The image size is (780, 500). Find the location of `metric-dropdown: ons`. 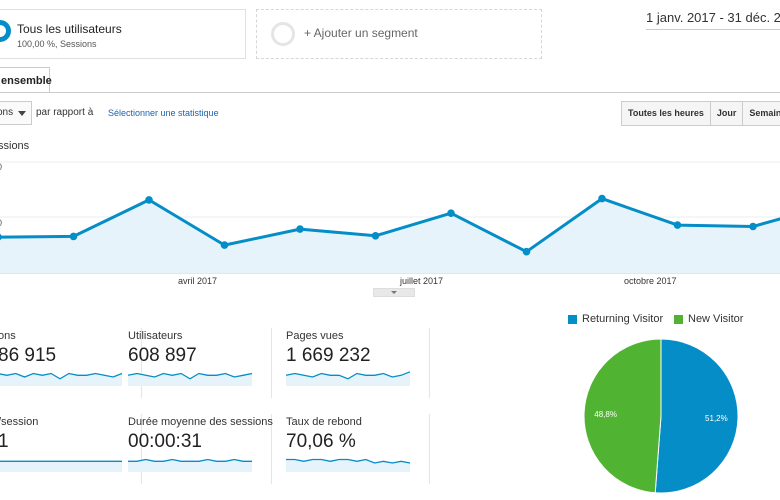

metric-dropdown: ons is located at coordinates (16, 113).